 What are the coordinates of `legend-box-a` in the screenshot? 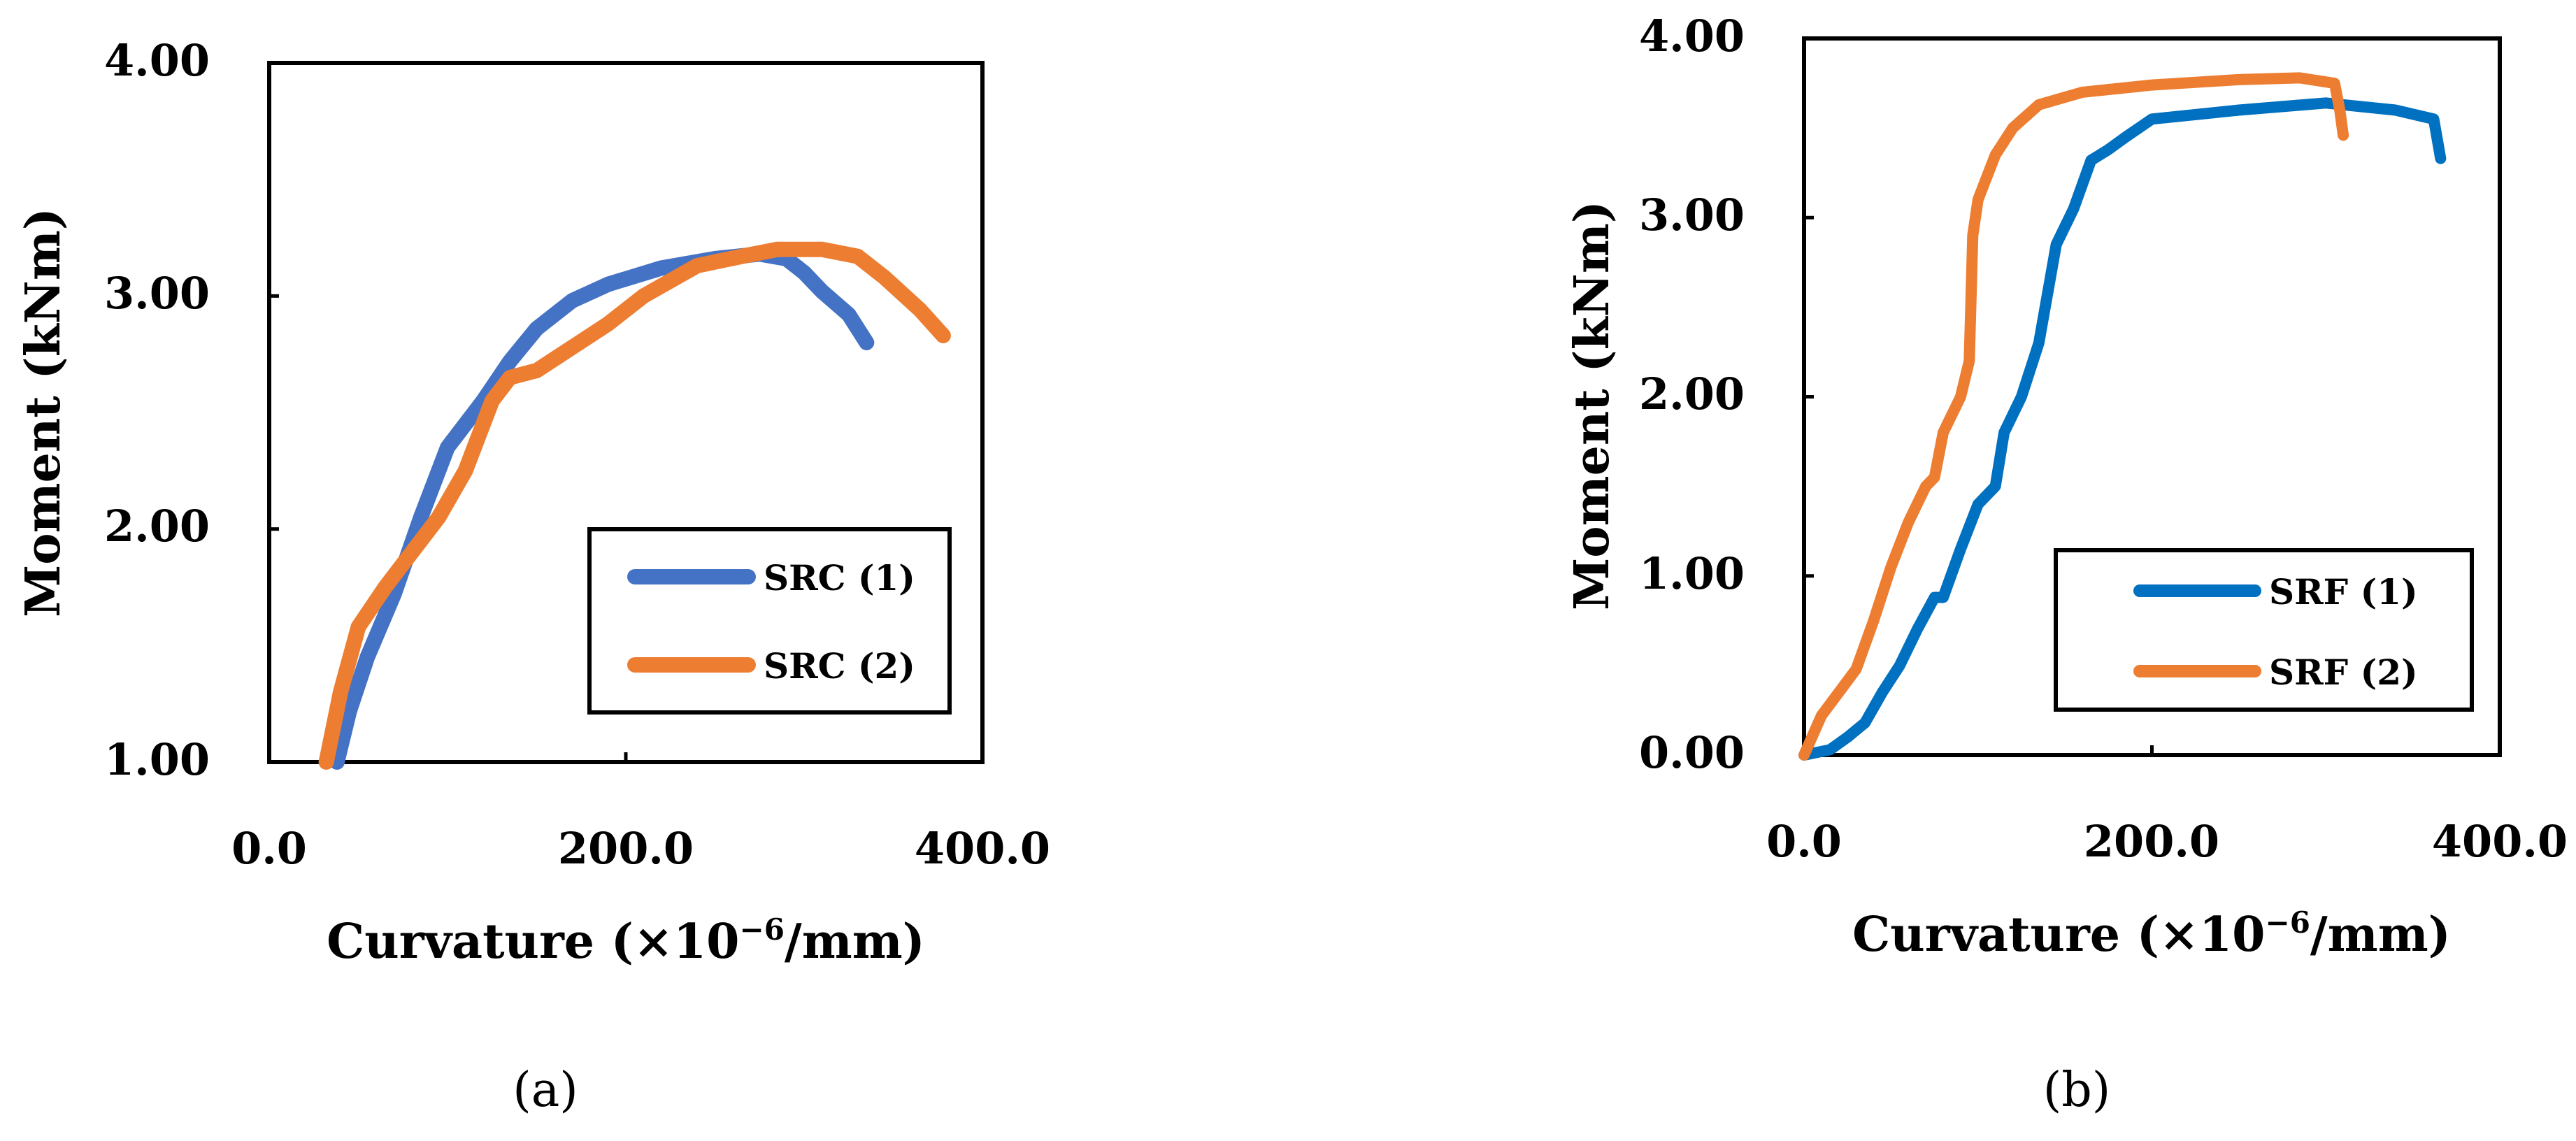 It's located at (769, 621).